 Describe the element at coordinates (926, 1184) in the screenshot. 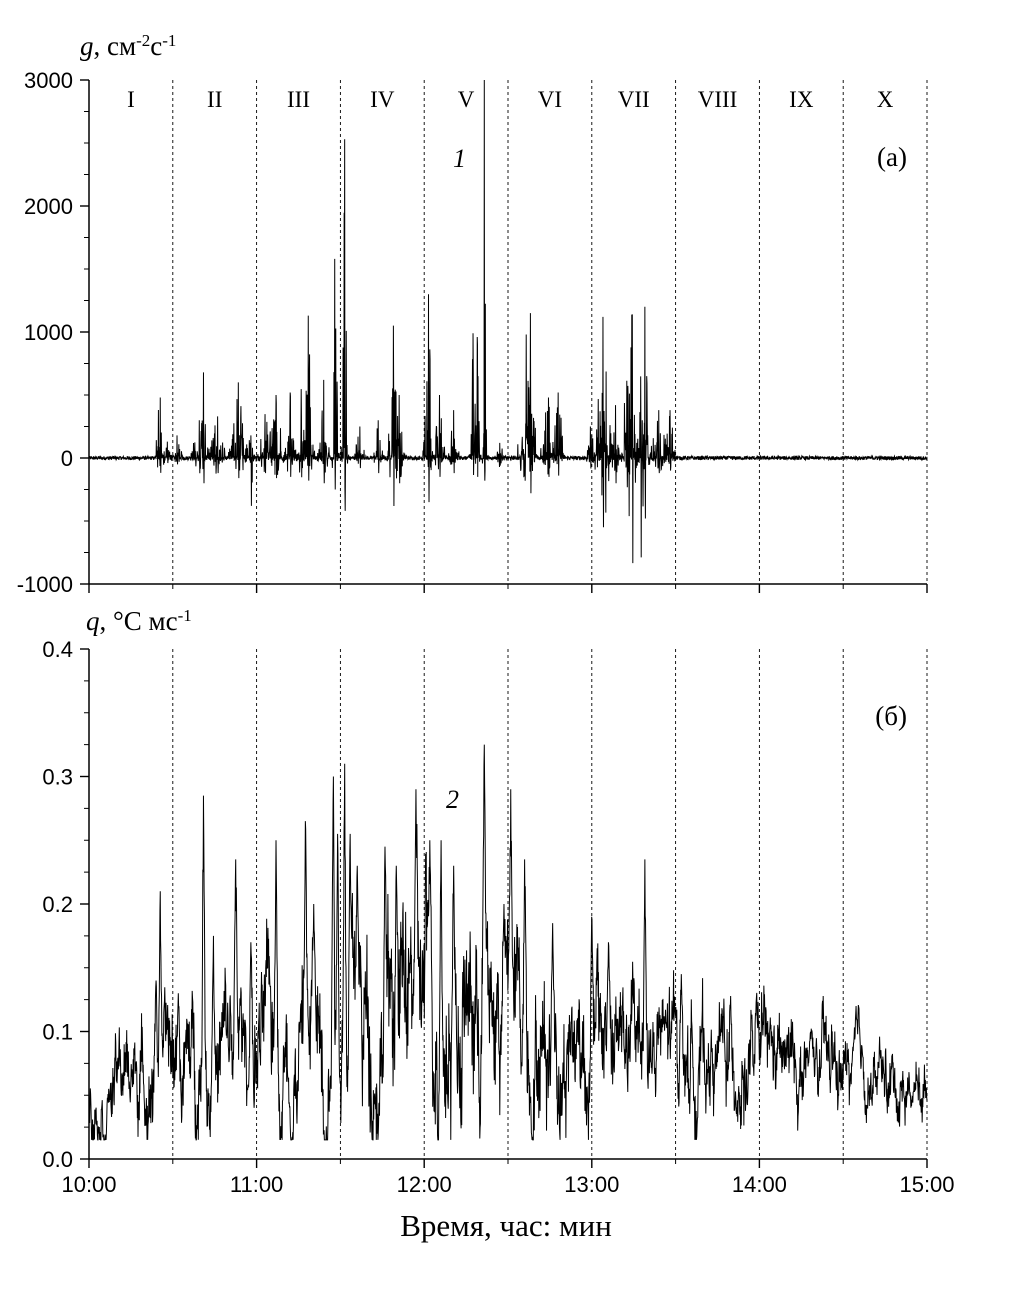

I see `x-tick-label: 15:00` at that location.